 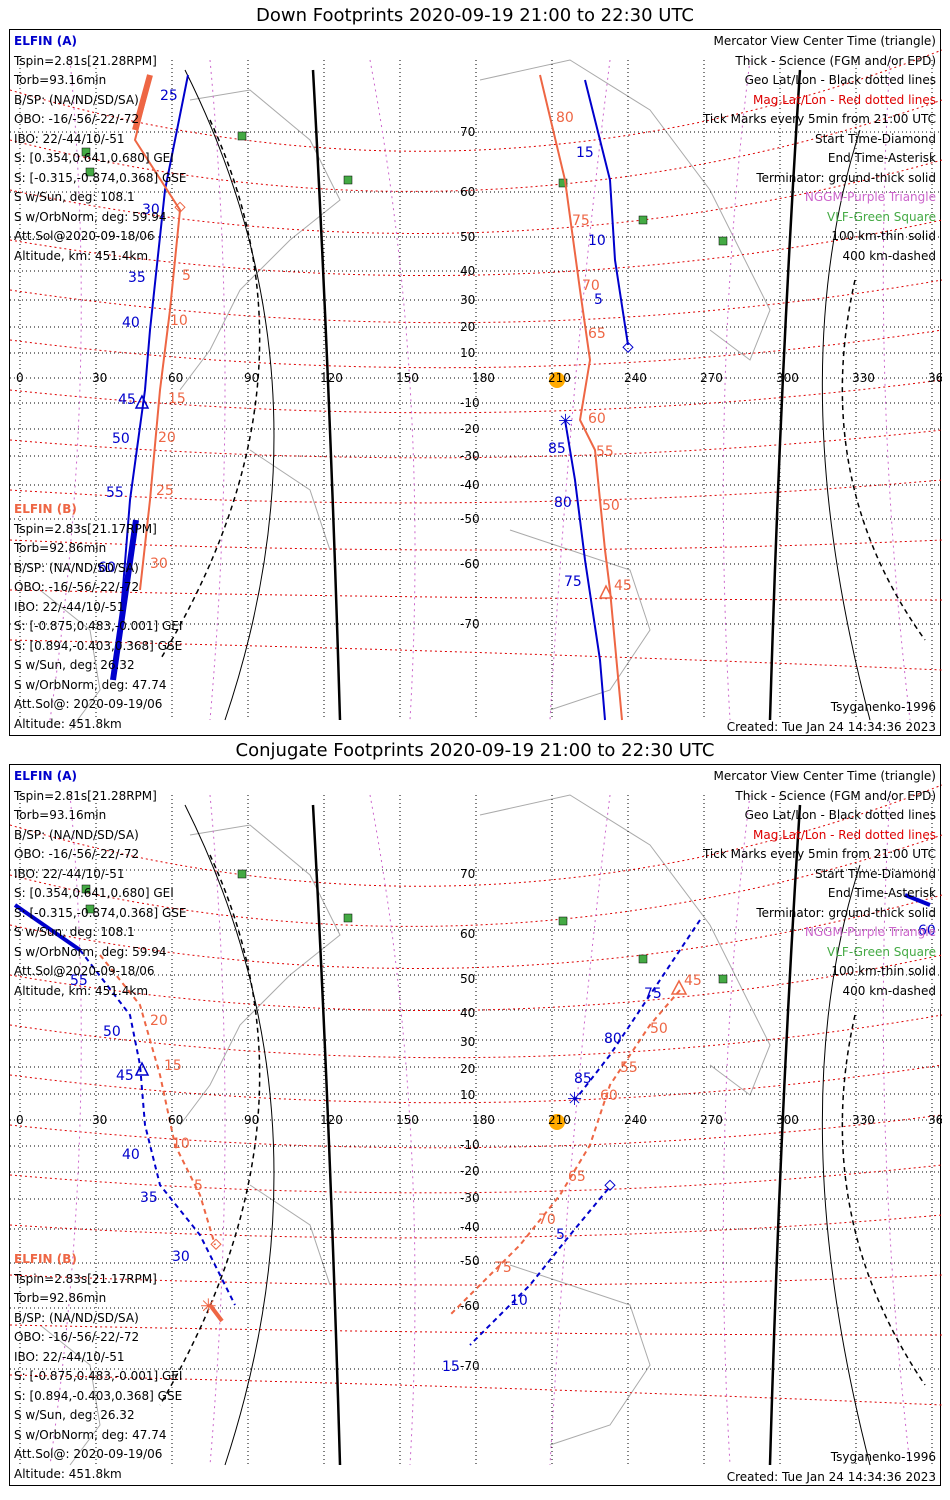 I want to click on legend-item: Thick - Science (FGM and/or EPD), so click(x=835, y=60).